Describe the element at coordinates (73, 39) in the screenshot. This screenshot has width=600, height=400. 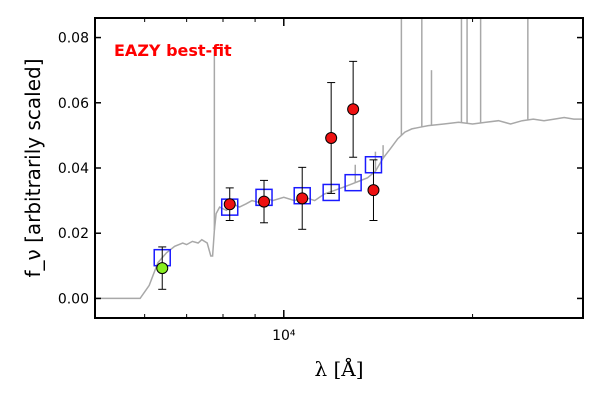
I see `y-tick-label: 0.08` at that location.